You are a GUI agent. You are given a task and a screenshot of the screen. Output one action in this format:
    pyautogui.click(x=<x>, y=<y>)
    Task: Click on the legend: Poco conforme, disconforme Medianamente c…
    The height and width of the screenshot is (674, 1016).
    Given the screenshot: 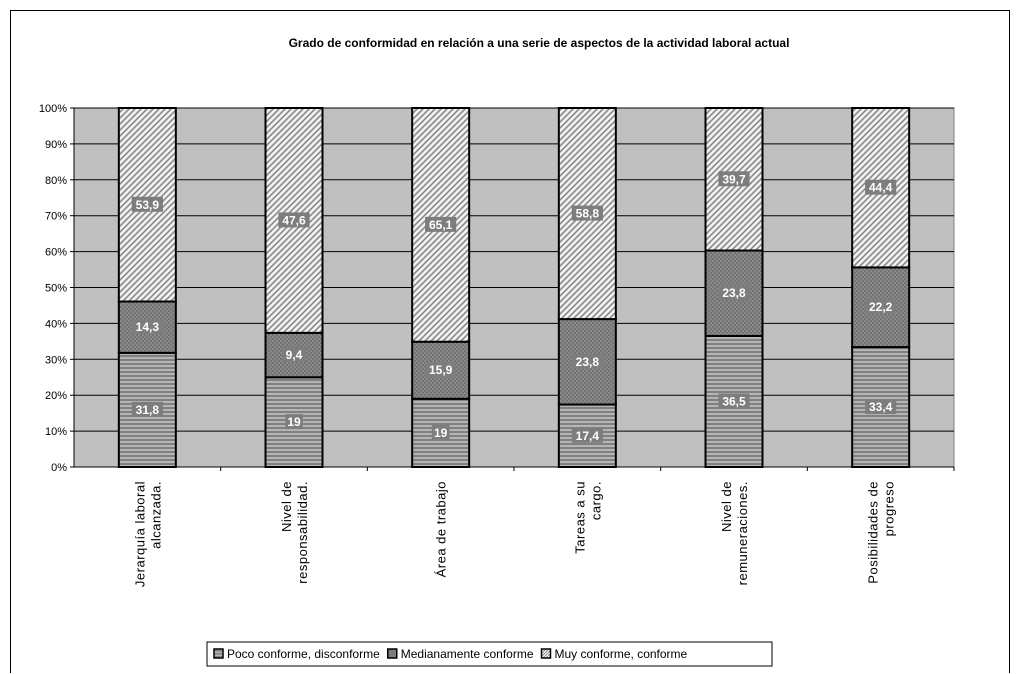 What is the action you would take?
    pyautogui.click(x=489, y=654)
    